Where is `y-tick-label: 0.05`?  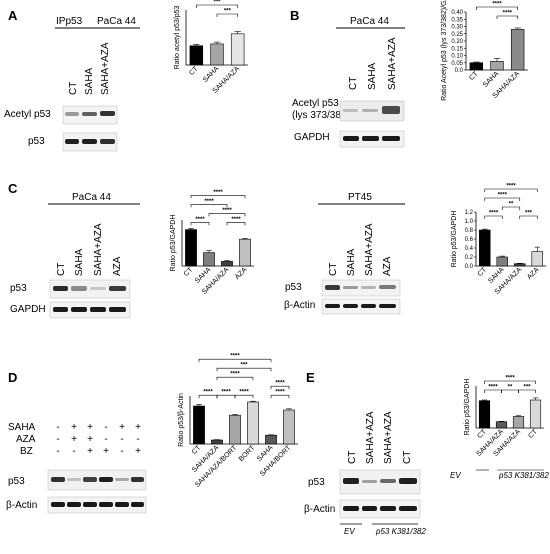
y-tick-label: 0.05 is located at coordinates (457, 64).